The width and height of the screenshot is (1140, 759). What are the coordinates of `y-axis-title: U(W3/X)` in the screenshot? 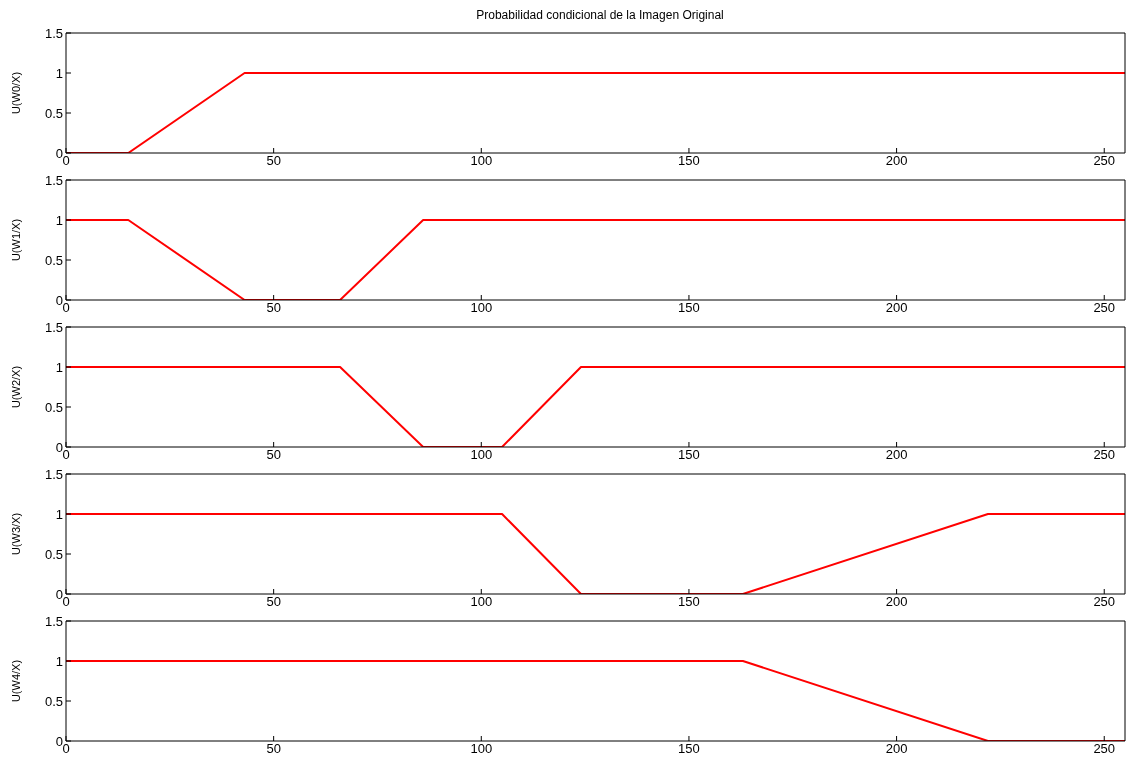 It's located at (15, 534).